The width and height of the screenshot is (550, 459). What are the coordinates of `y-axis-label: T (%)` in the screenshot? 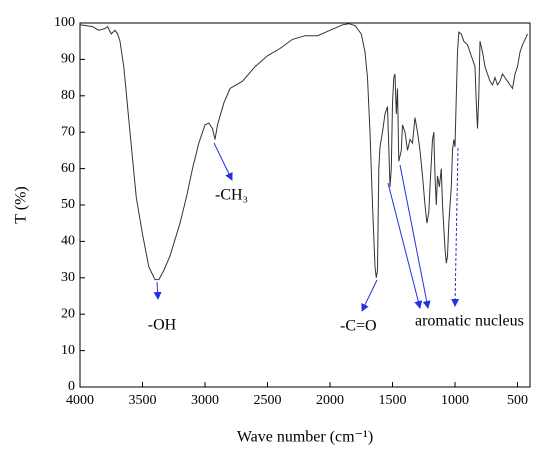 It's located at (21, 204).